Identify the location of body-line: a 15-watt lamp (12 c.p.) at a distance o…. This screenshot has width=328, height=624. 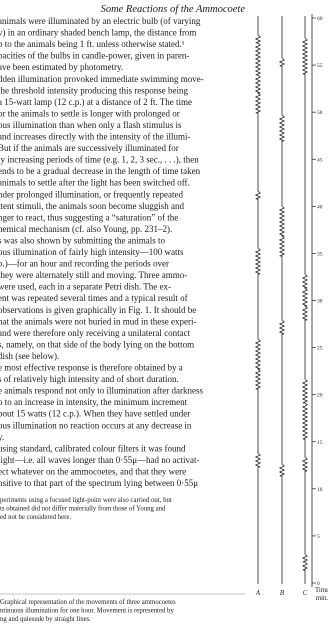
(96, 102).